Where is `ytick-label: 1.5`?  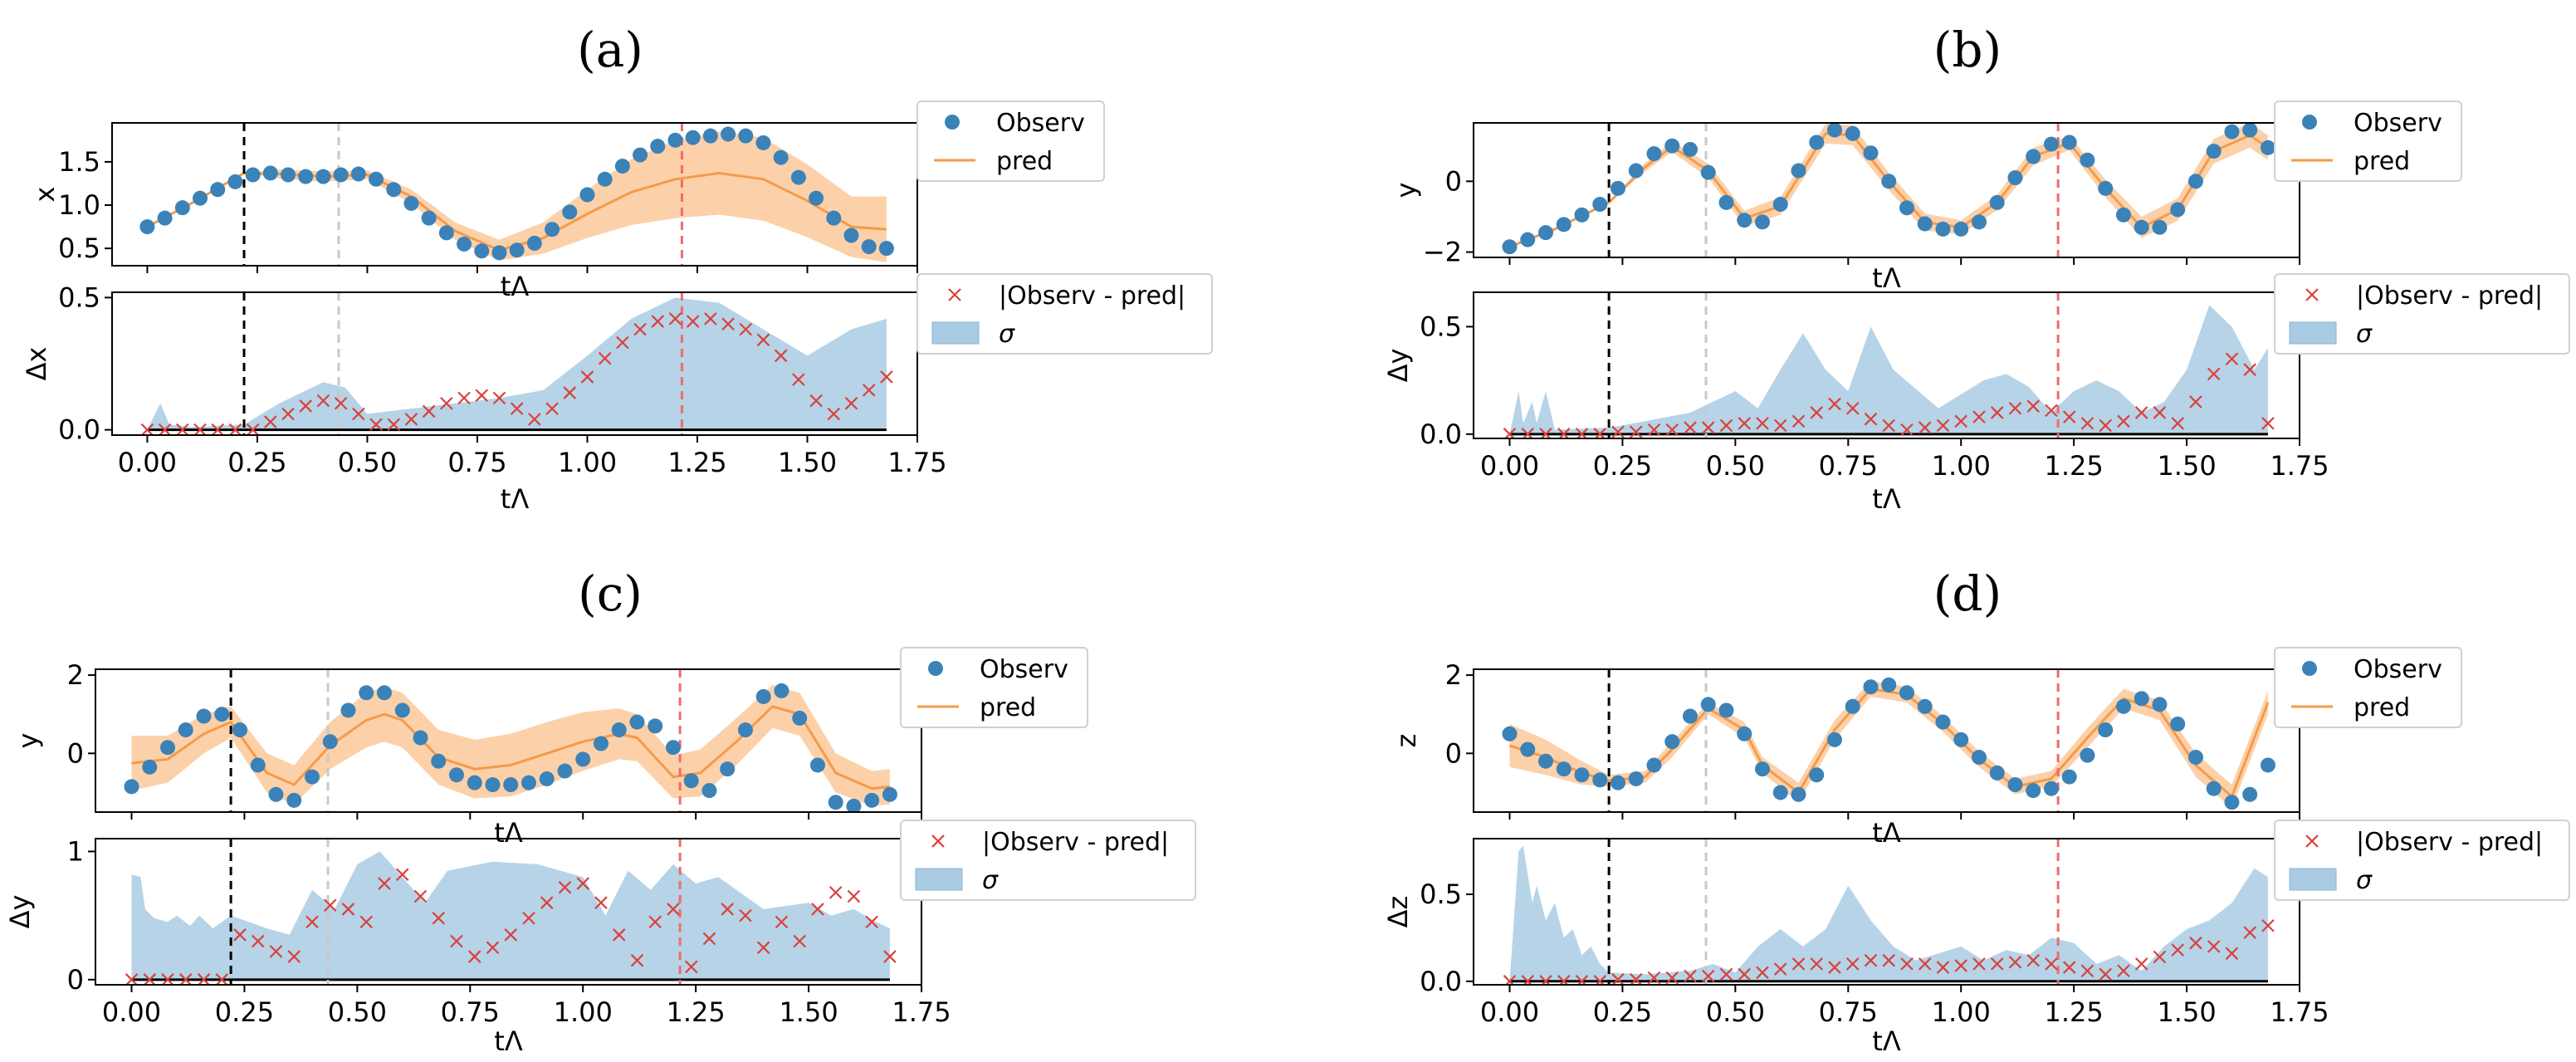
ytick-label: 1.5 is located at coordinates (79, 162).